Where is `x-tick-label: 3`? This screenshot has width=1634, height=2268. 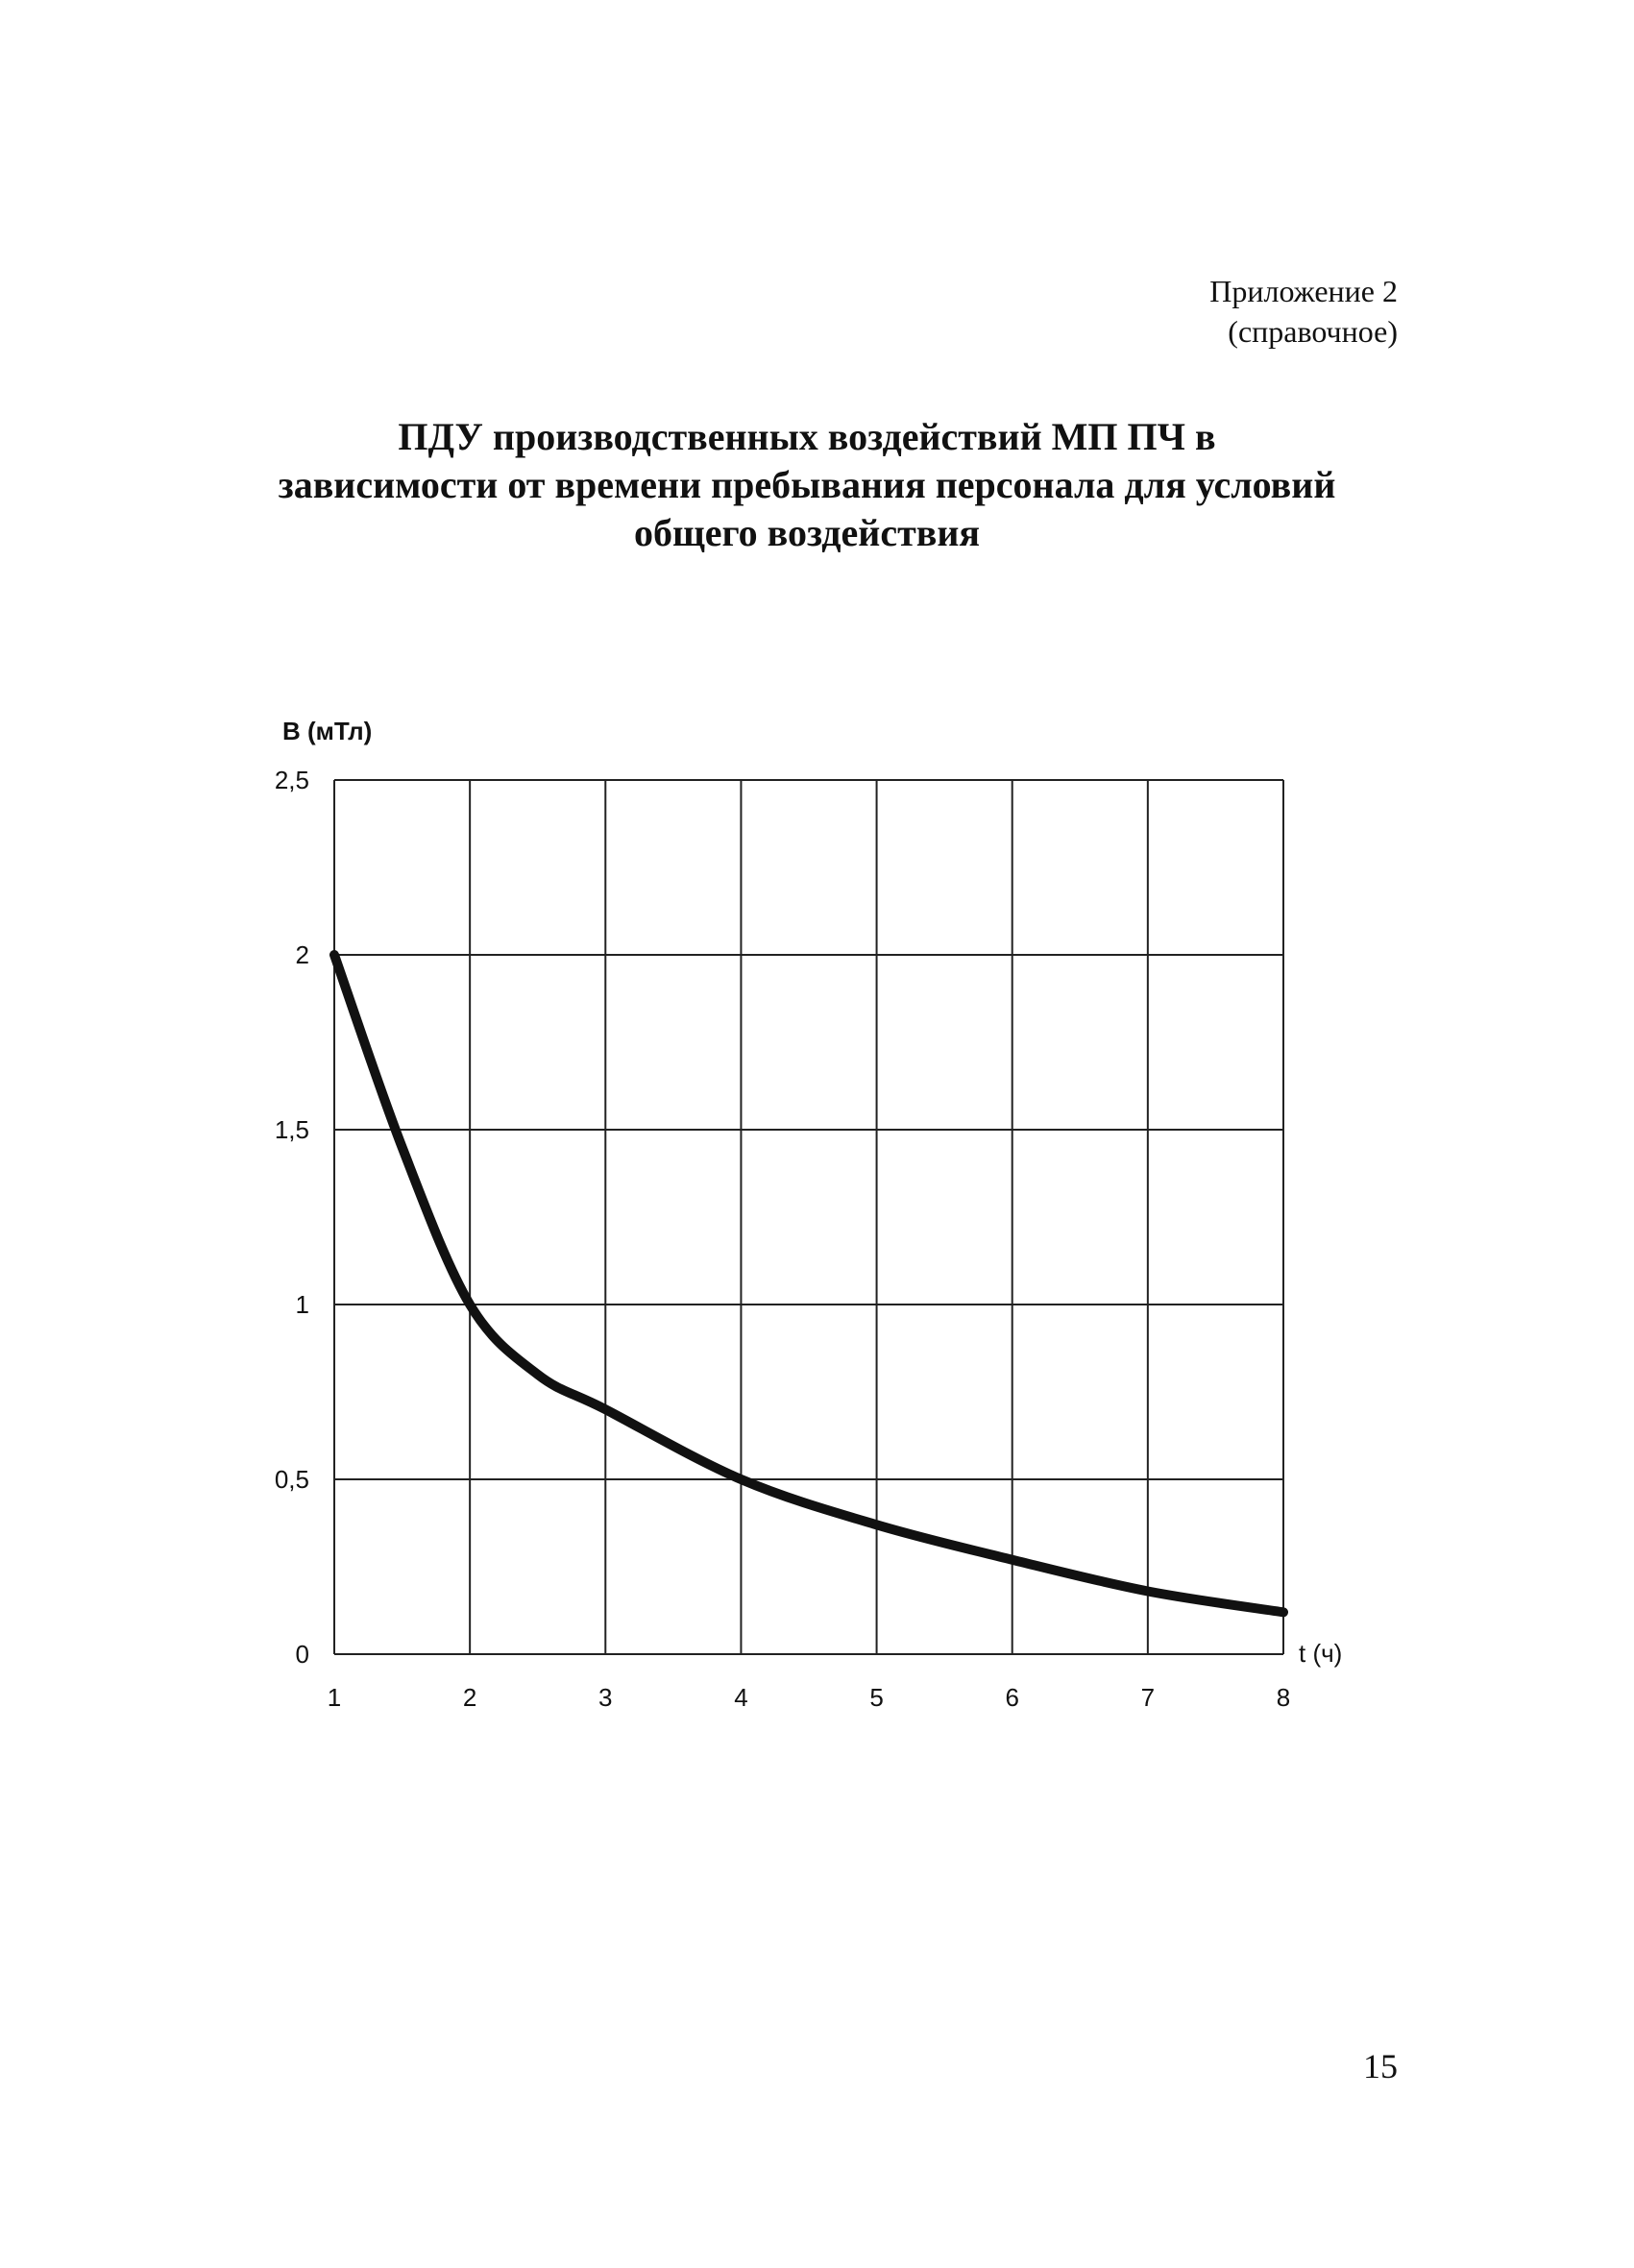 x-tick-label: 3 is located at coordinates (605, 1697).